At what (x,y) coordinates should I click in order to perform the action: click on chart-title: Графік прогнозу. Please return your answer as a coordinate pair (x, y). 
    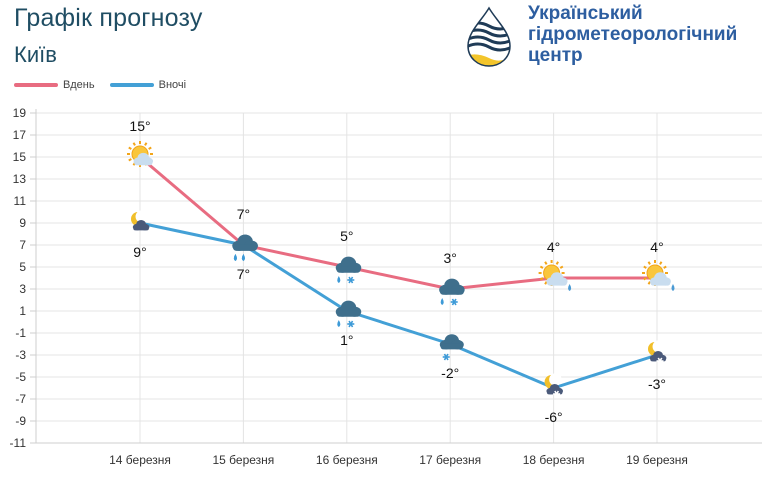
    Looking at the image, I should click on (108, 18).